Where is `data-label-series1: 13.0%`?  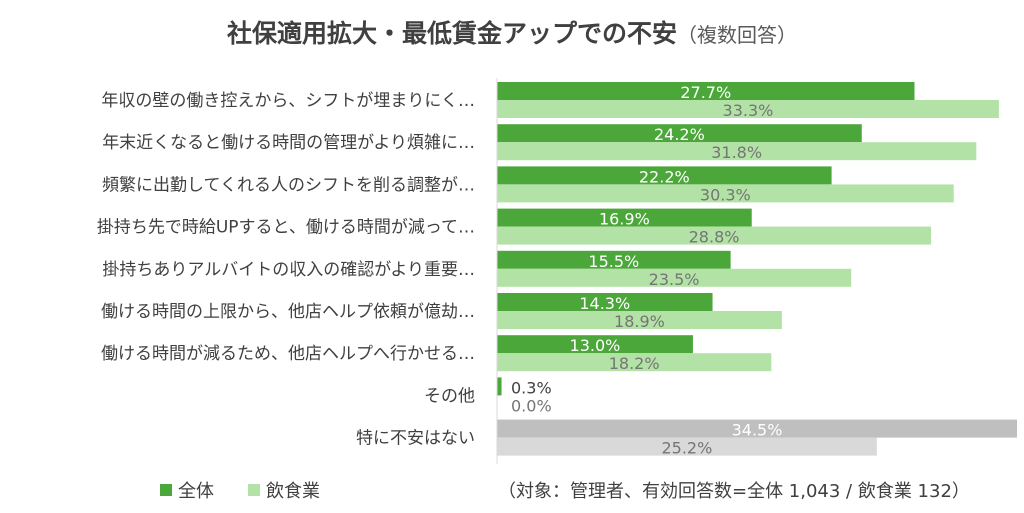 data-label-series1: 13.0% is located at coordinates (595, 345).